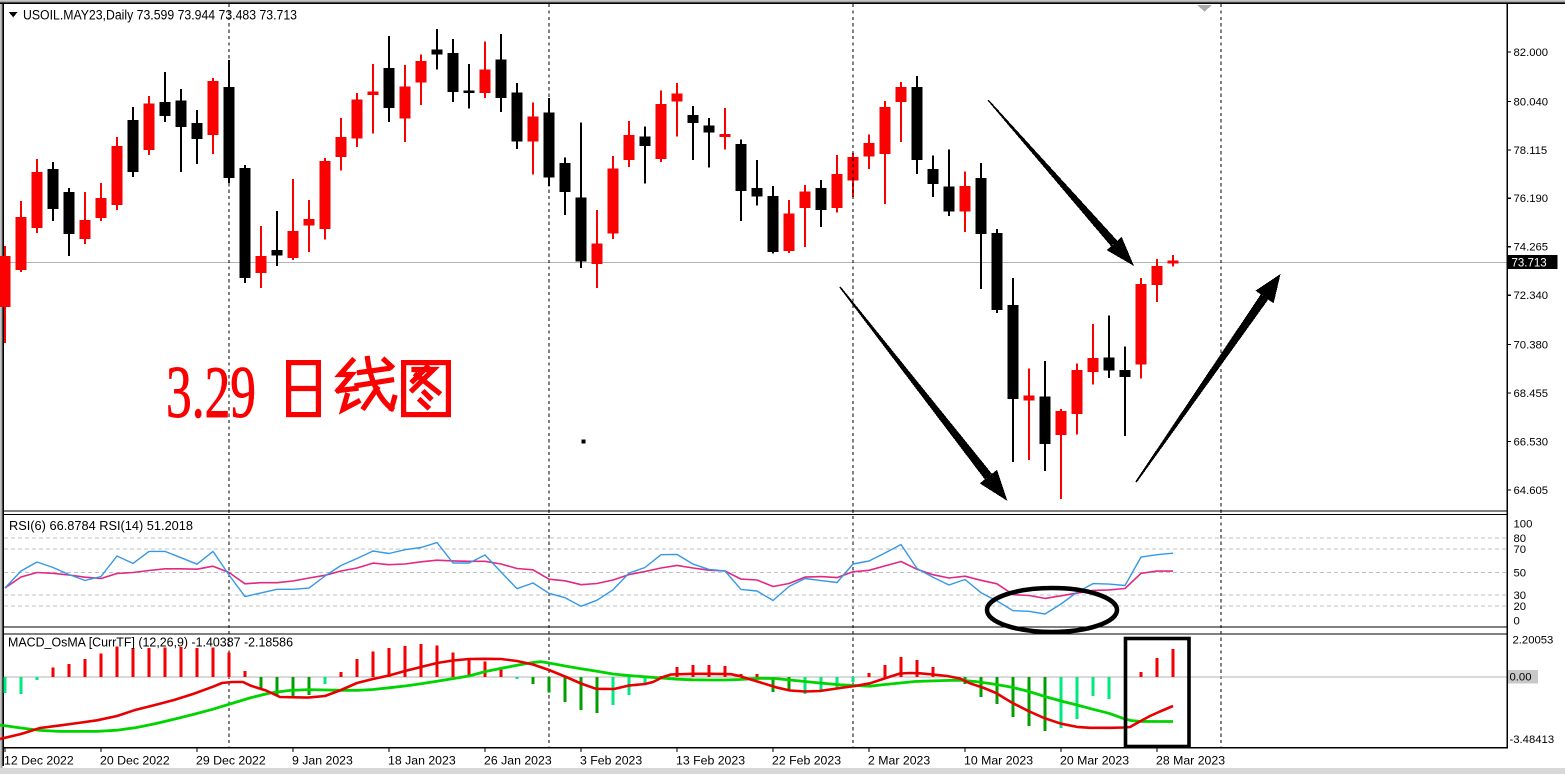 The height and width of the screenshot is (774, 1565). What do you see at coordinates (1529, 264) in the screenshot?
I see `svg-text: 73.713` at bounding box center [1529, 264].